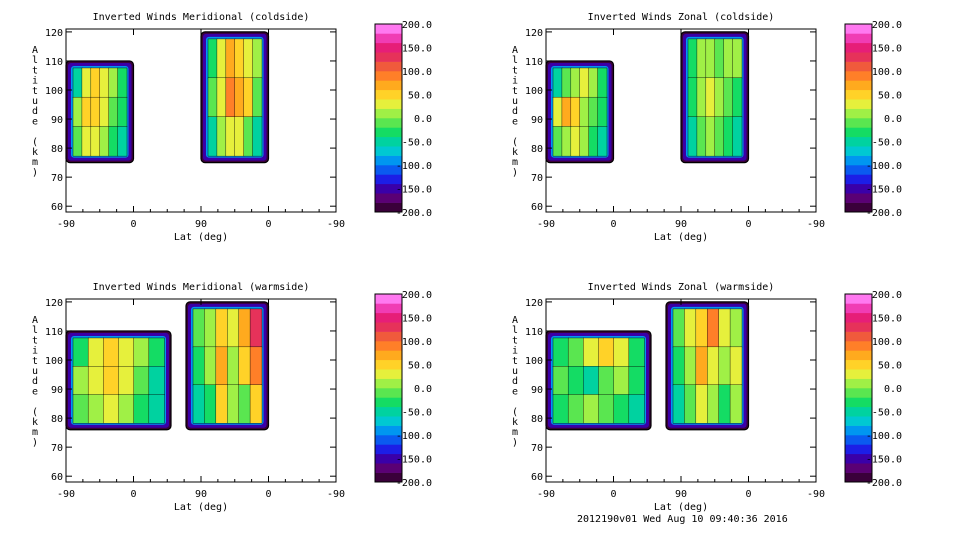 The width and height of the screenshot is (960, 540). I want to click on panel-title: Inverted Winds Zonal (coldside), so click(681, 17).